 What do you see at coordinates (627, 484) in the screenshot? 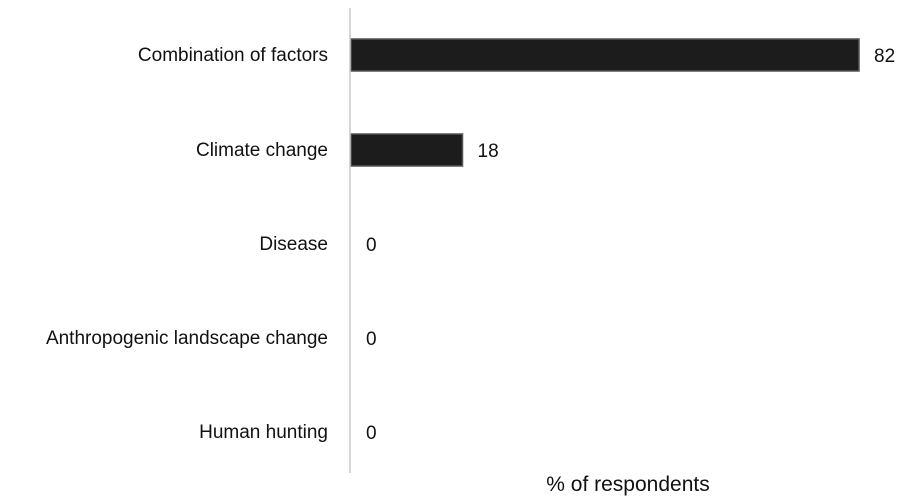
I see `x-axis-title: % of respondents` at bounding box center [627, 484].